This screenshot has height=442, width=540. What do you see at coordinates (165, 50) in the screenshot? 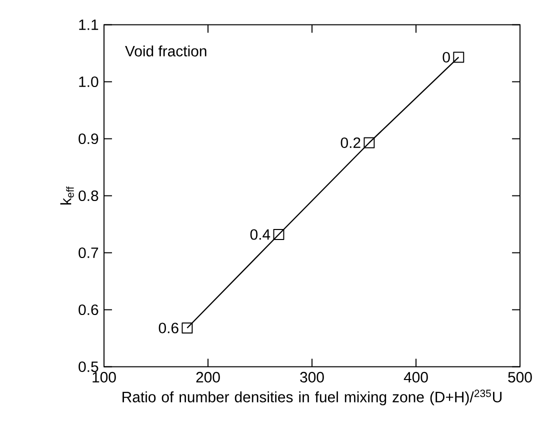
I see `annotation: Void fraction` at bounding box center [165, 50].